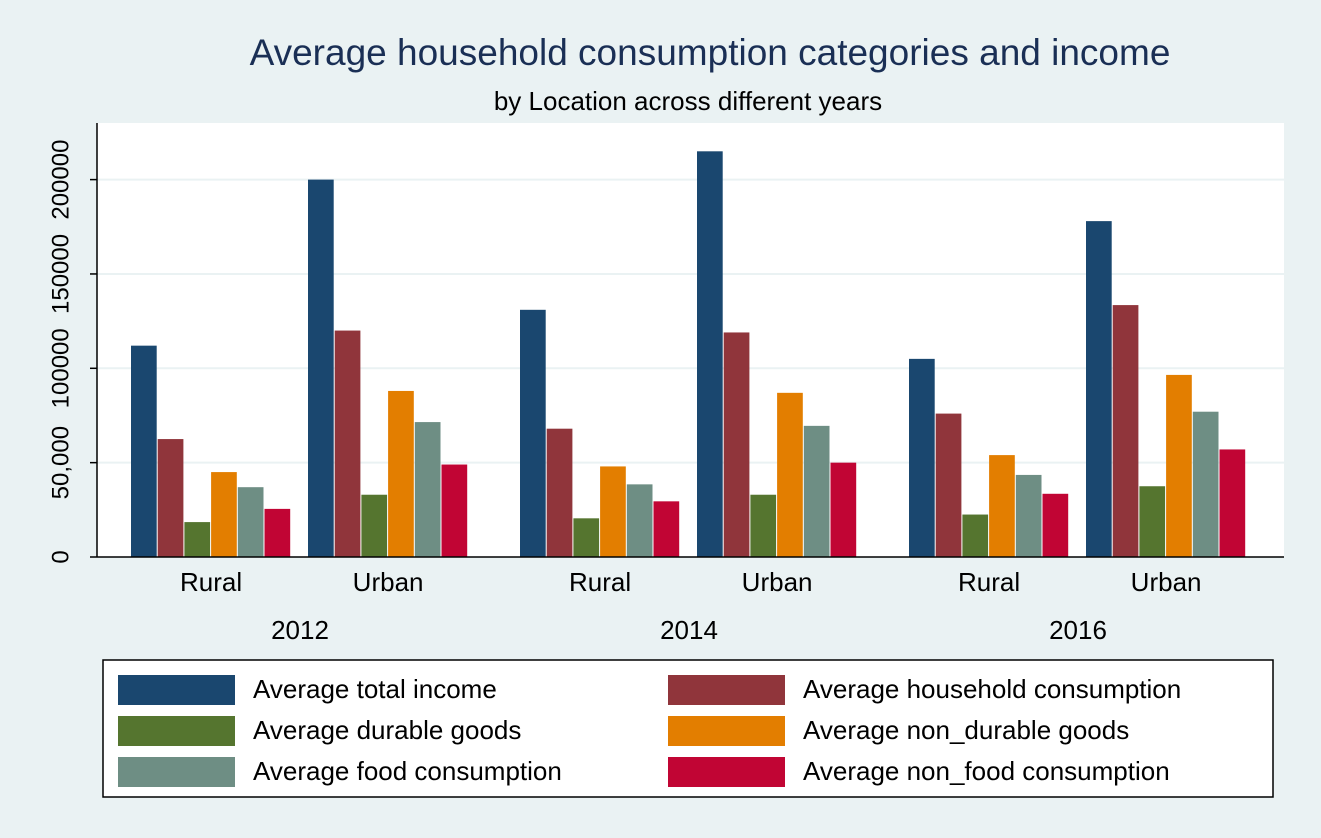 Image resolution: width=1321 pixels, height=838 pixels. Describe the element at coordinates (60, 180) in the screenshot. I see `y-tick-label: 200000` at that location.